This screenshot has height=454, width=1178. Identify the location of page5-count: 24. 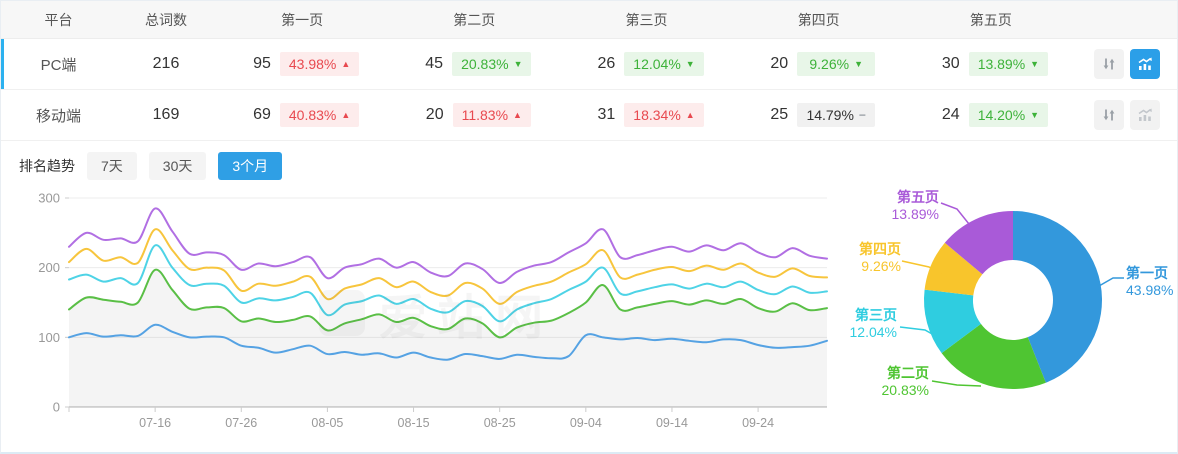
(950, 114).